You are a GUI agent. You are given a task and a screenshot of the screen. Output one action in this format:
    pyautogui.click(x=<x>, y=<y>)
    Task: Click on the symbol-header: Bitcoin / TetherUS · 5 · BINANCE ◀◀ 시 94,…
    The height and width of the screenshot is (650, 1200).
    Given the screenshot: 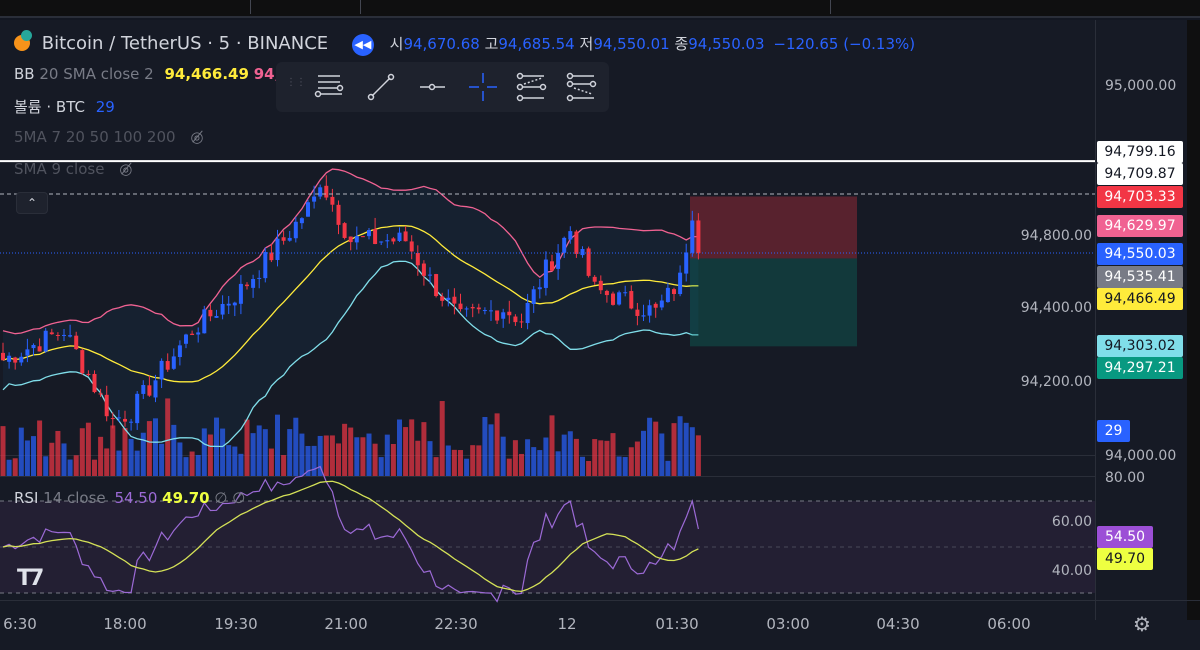 What is the action you would take?
    pyautogui.click(x=464, y=43)
    